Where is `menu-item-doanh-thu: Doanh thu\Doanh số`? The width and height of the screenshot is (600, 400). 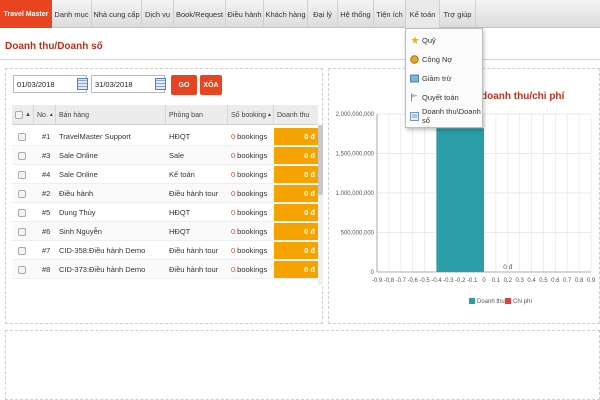 menu-item-doanh-thu: Doanh thu\Doanh số is located at coordinates (444, 116).